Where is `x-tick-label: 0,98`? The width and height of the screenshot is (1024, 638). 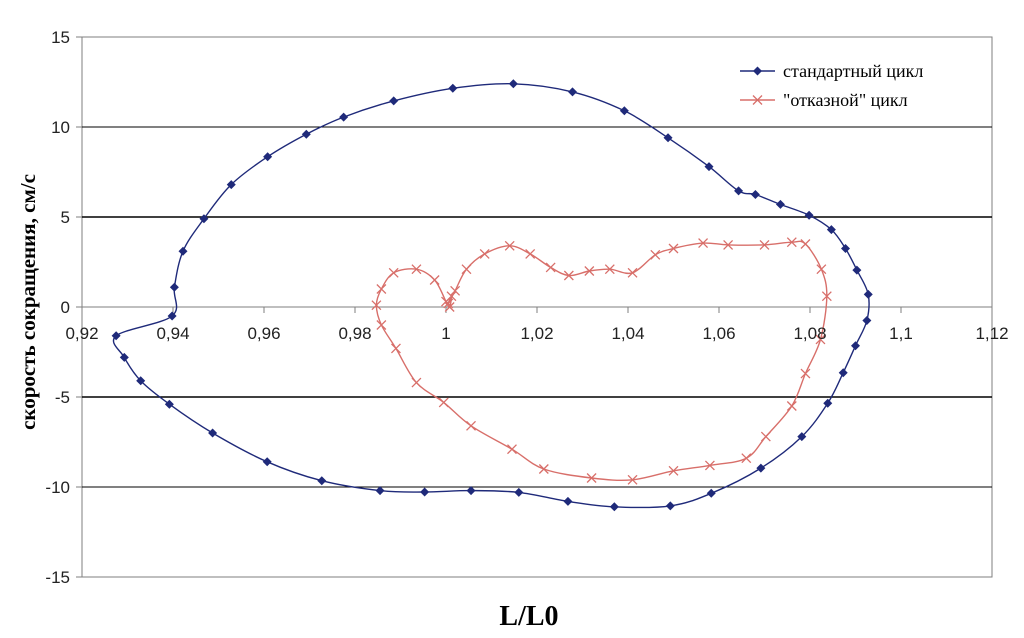
x-tick-label: 0,98 is located at coordinates (354, 333).